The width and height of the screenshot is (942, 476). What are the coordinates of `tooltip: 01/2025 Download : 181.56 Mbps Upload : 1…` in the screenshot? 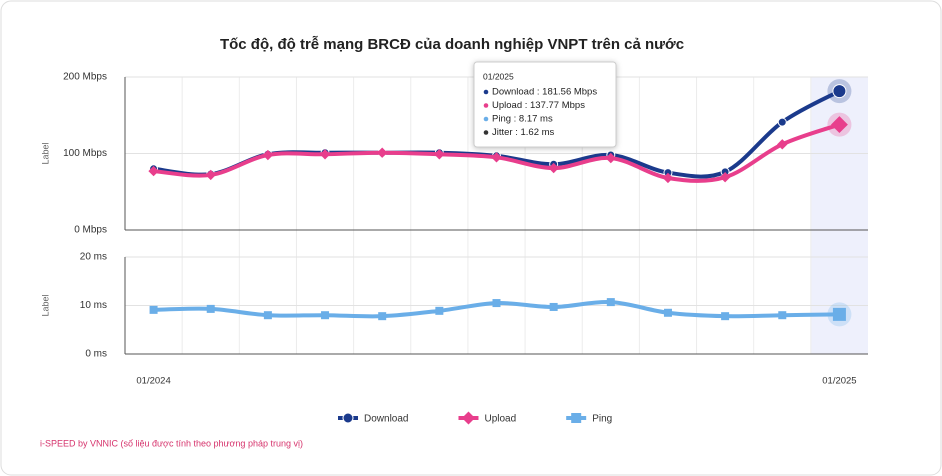 It's located at (545, 104).